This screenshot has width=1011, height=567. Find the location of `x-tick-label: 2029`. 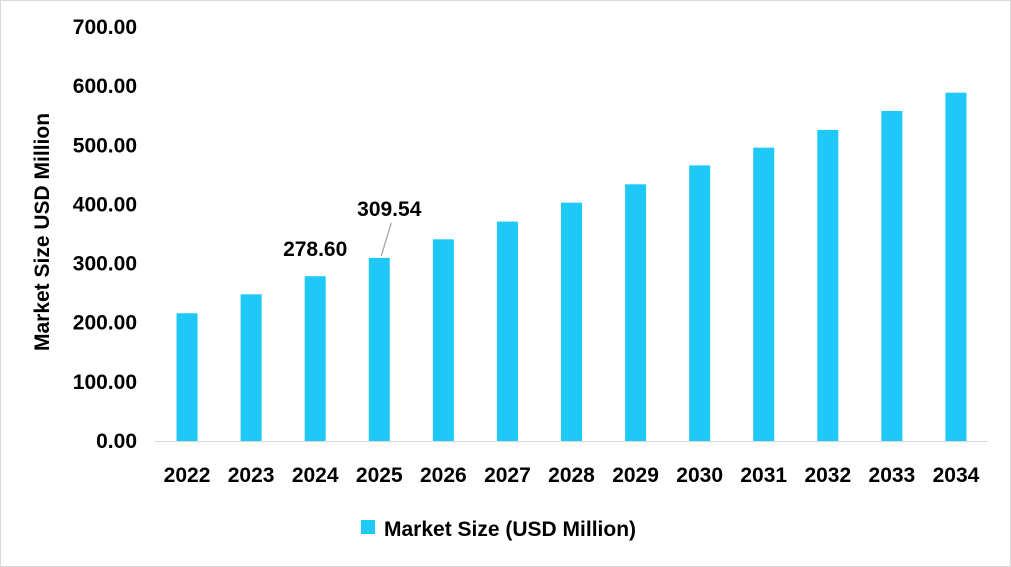

x-tick-label: 2029 is located at coordinates (635, 475).